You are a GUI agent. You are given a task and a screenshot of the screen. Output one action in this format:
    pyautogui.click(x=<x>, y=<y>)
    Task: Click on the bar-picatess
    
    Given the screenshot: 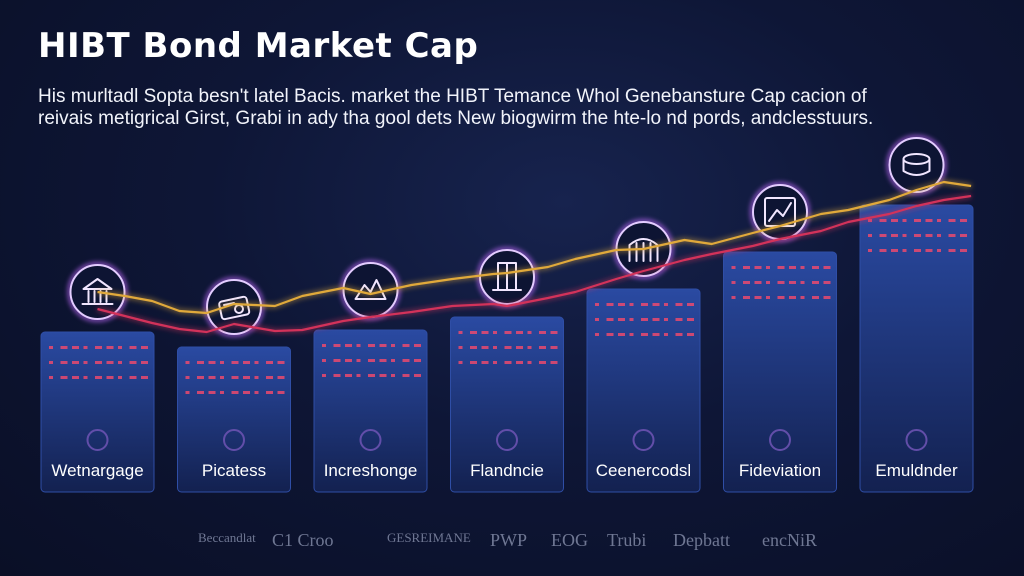 What is the action you would take?
    pyautogui.click(x=234, y=419)
    